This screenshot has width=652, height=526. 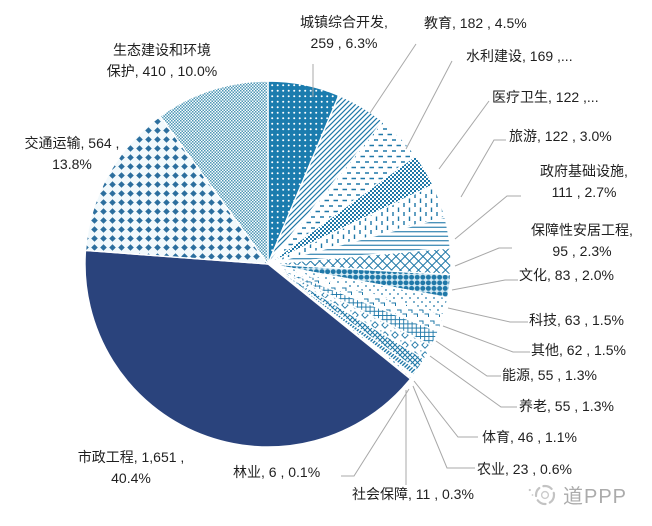 What do you see at coordinates (582, 240) in the screenshot?
I see `slice-label-baozhang: 保障性安居工程, 95 , 2.3%` at bounding box center [582, 240].